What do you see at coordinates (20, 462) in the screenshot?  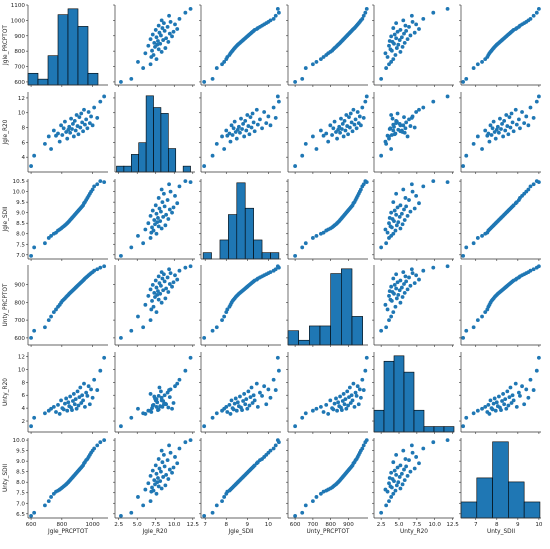 I see `y-tick-label: 9.0` at bounding box center [20, 462].